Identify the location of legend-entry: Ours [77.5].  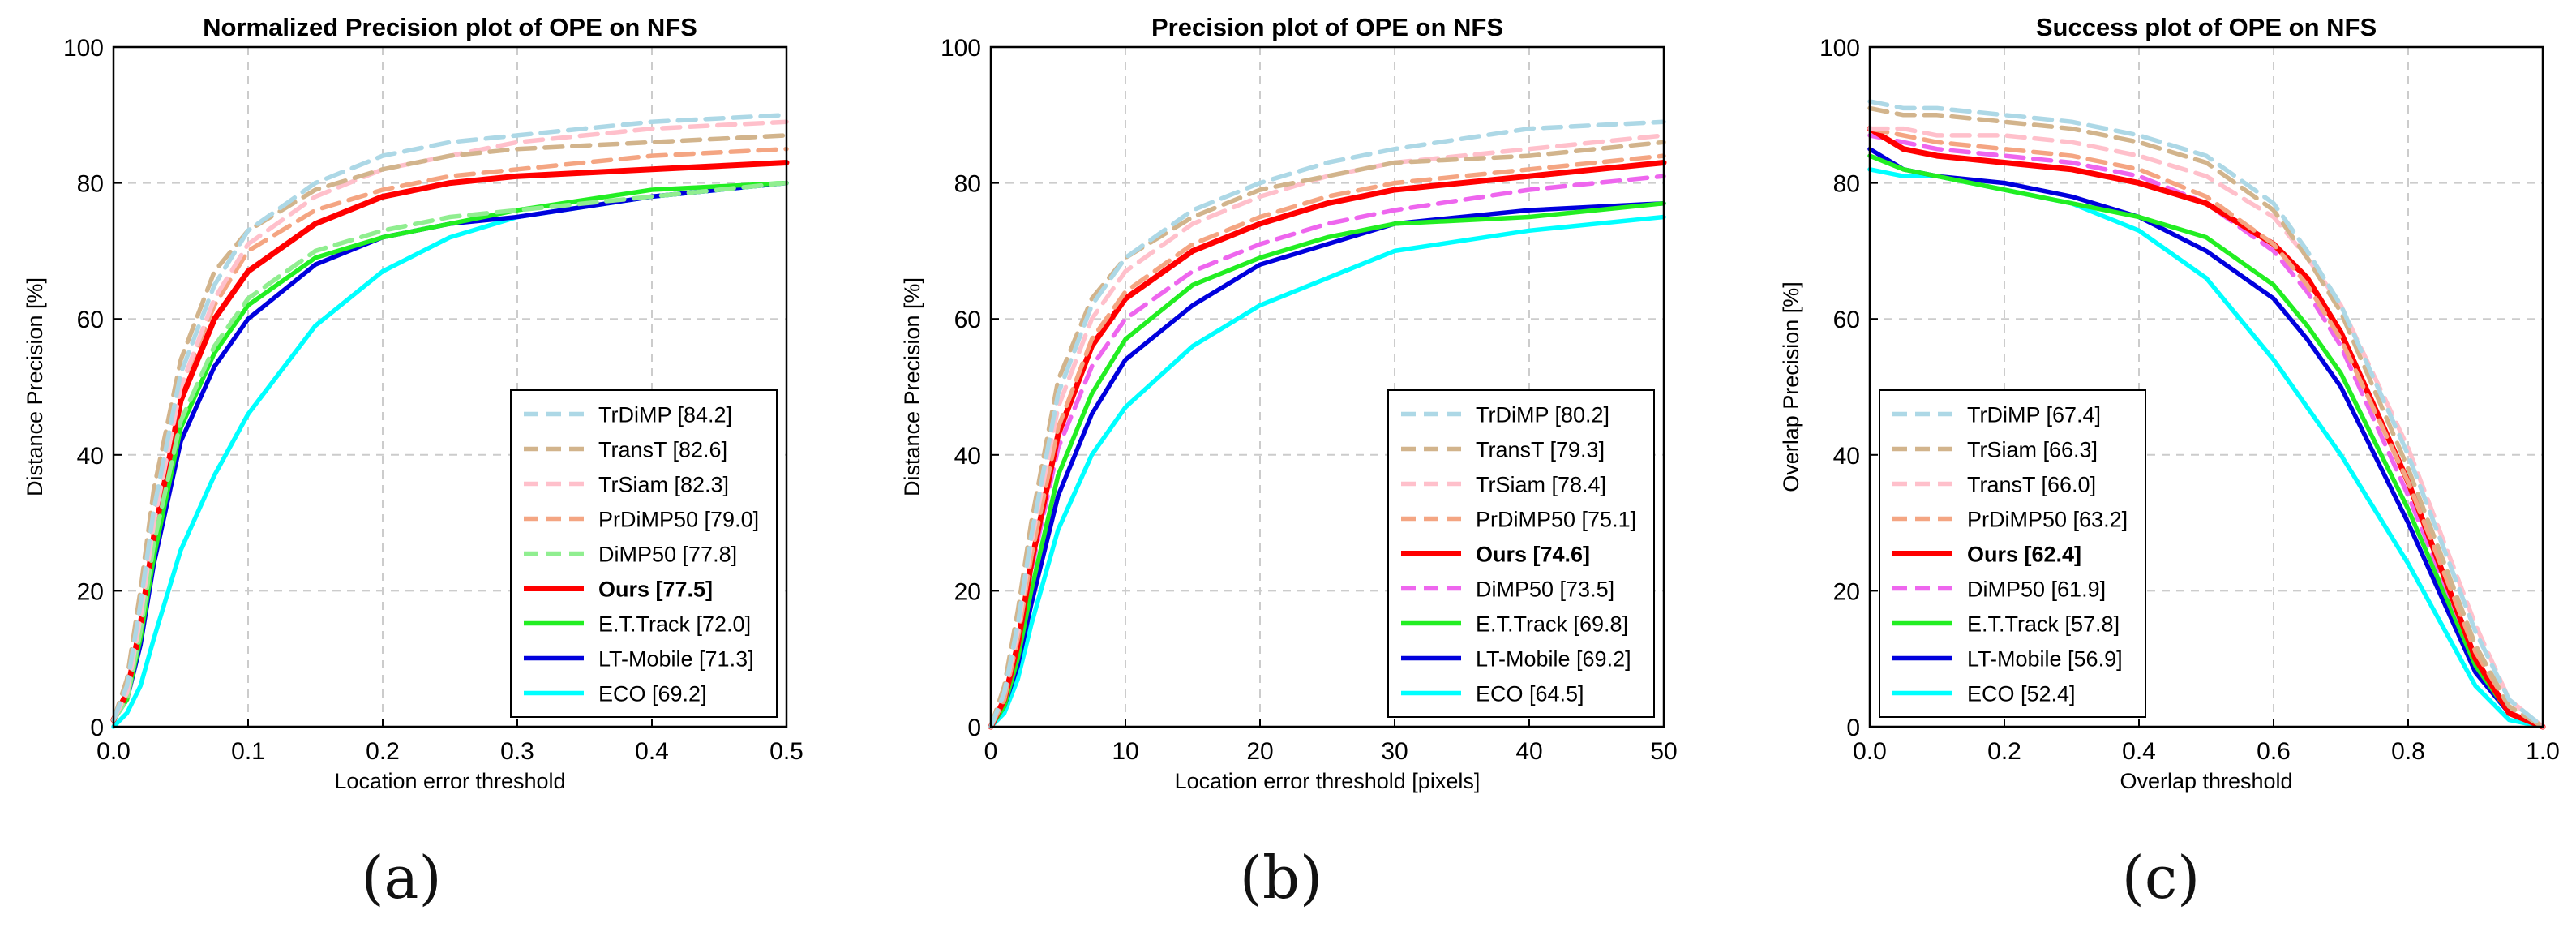
(655, 589).